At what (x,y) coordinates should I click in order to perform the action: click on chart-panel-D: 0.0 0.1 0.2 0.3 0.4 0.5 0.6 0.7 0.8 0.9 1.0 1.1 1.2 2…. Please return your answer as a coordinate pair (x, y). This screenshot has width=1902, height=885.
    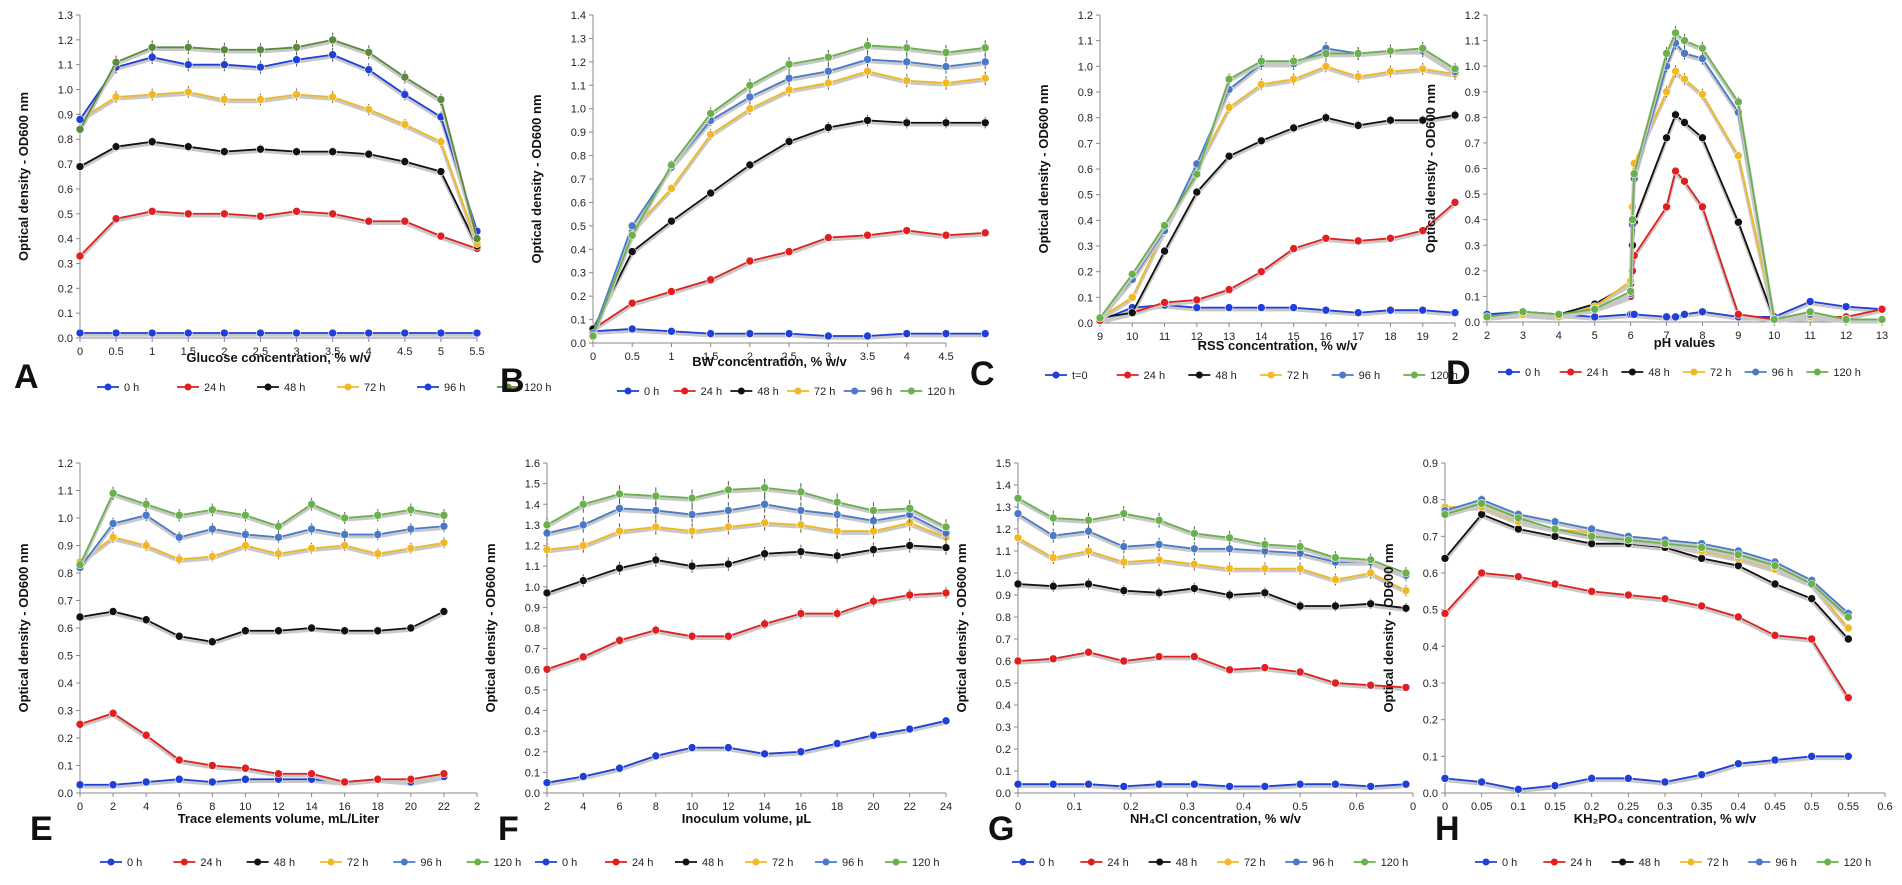
    Looking at the image, I should click on (1655, 201).